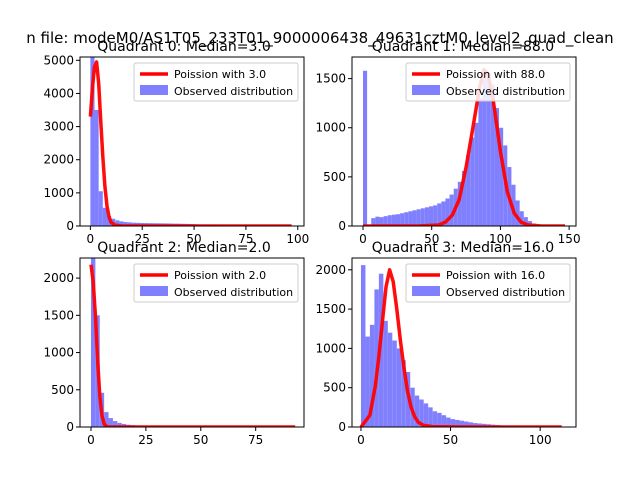 This screenshot has height=480, width=640. I want to click on y-tick-label: 4000, so click(58, 93).